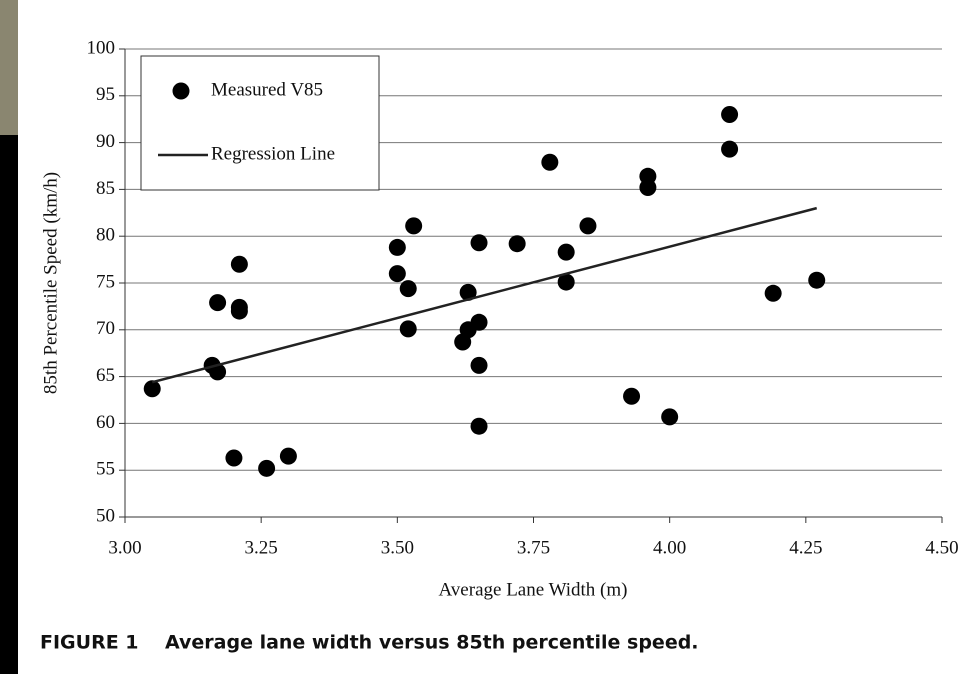 The height and width of the screenshot is (674, 977). What do you see at coordinates (941, 547) in the screenshot?
I see `x-tick-label: 4.50` at bounding box center [941, 547].